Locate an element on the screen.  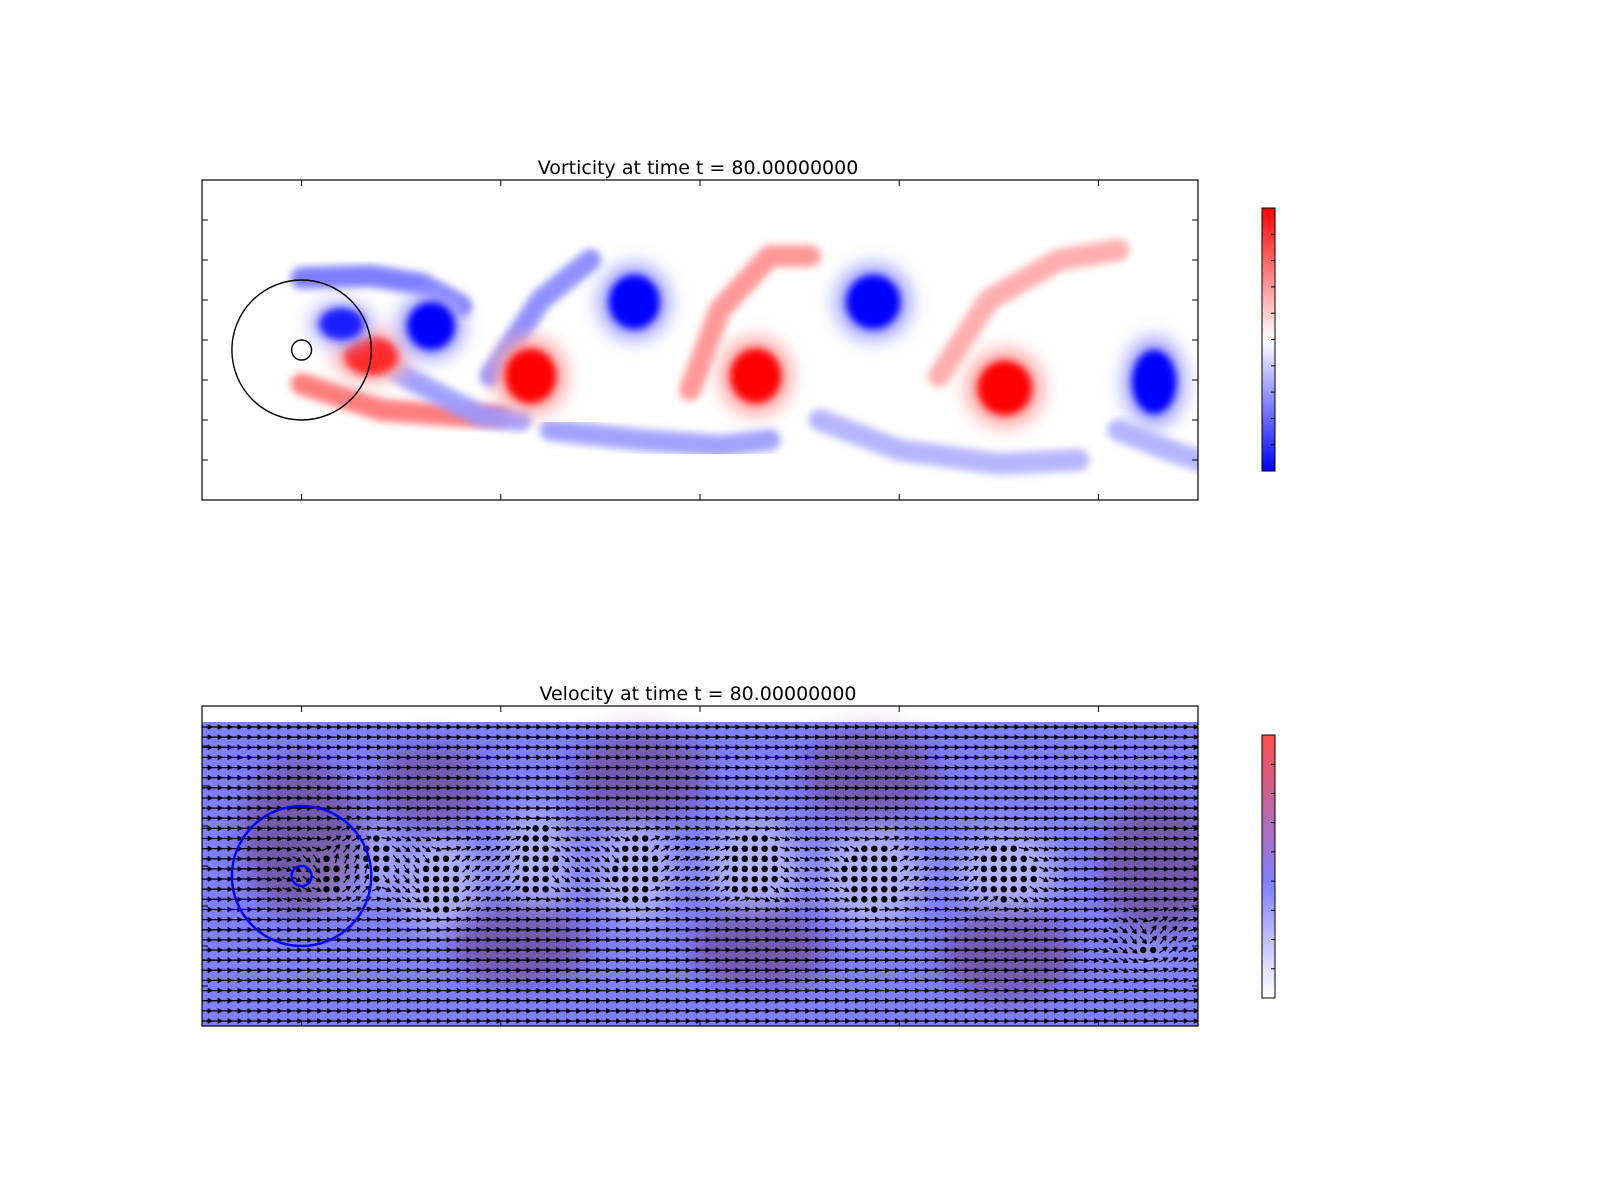
velocity-colorbar-bar is located at coordinates (1268, 866).